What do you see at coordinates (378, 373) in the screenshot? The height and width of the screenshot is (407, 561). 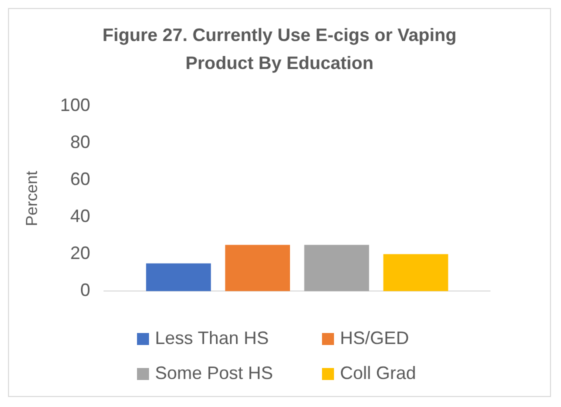 I see `legend-label: Coll Grad` at bounding box center [378, 373].